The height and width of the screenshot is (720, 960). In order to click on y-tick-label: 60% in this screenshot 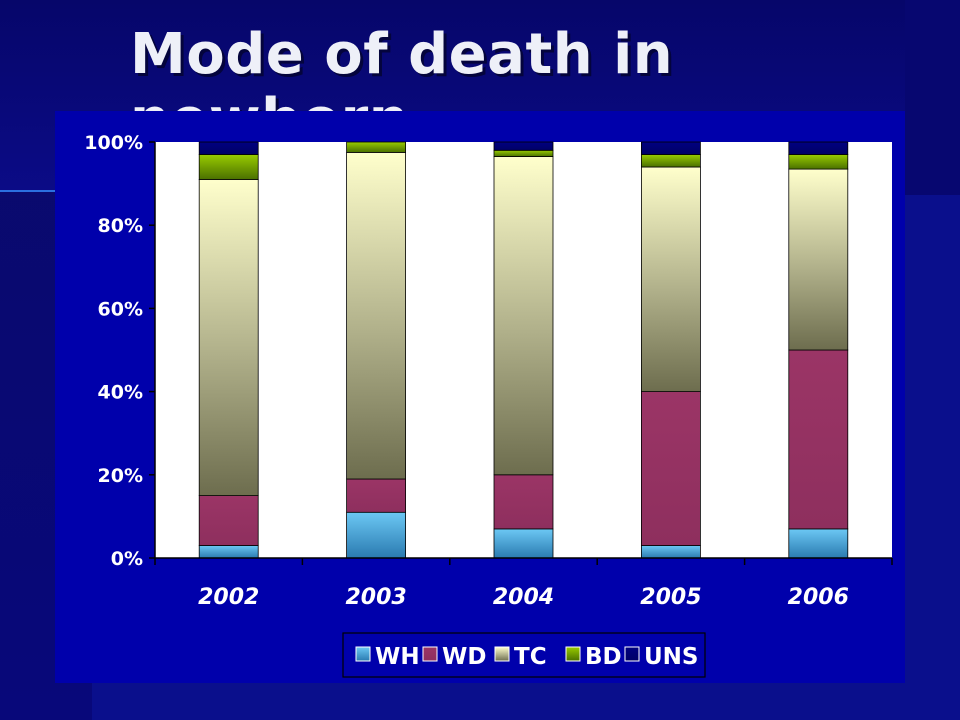, I will do `click(120, 309)`.